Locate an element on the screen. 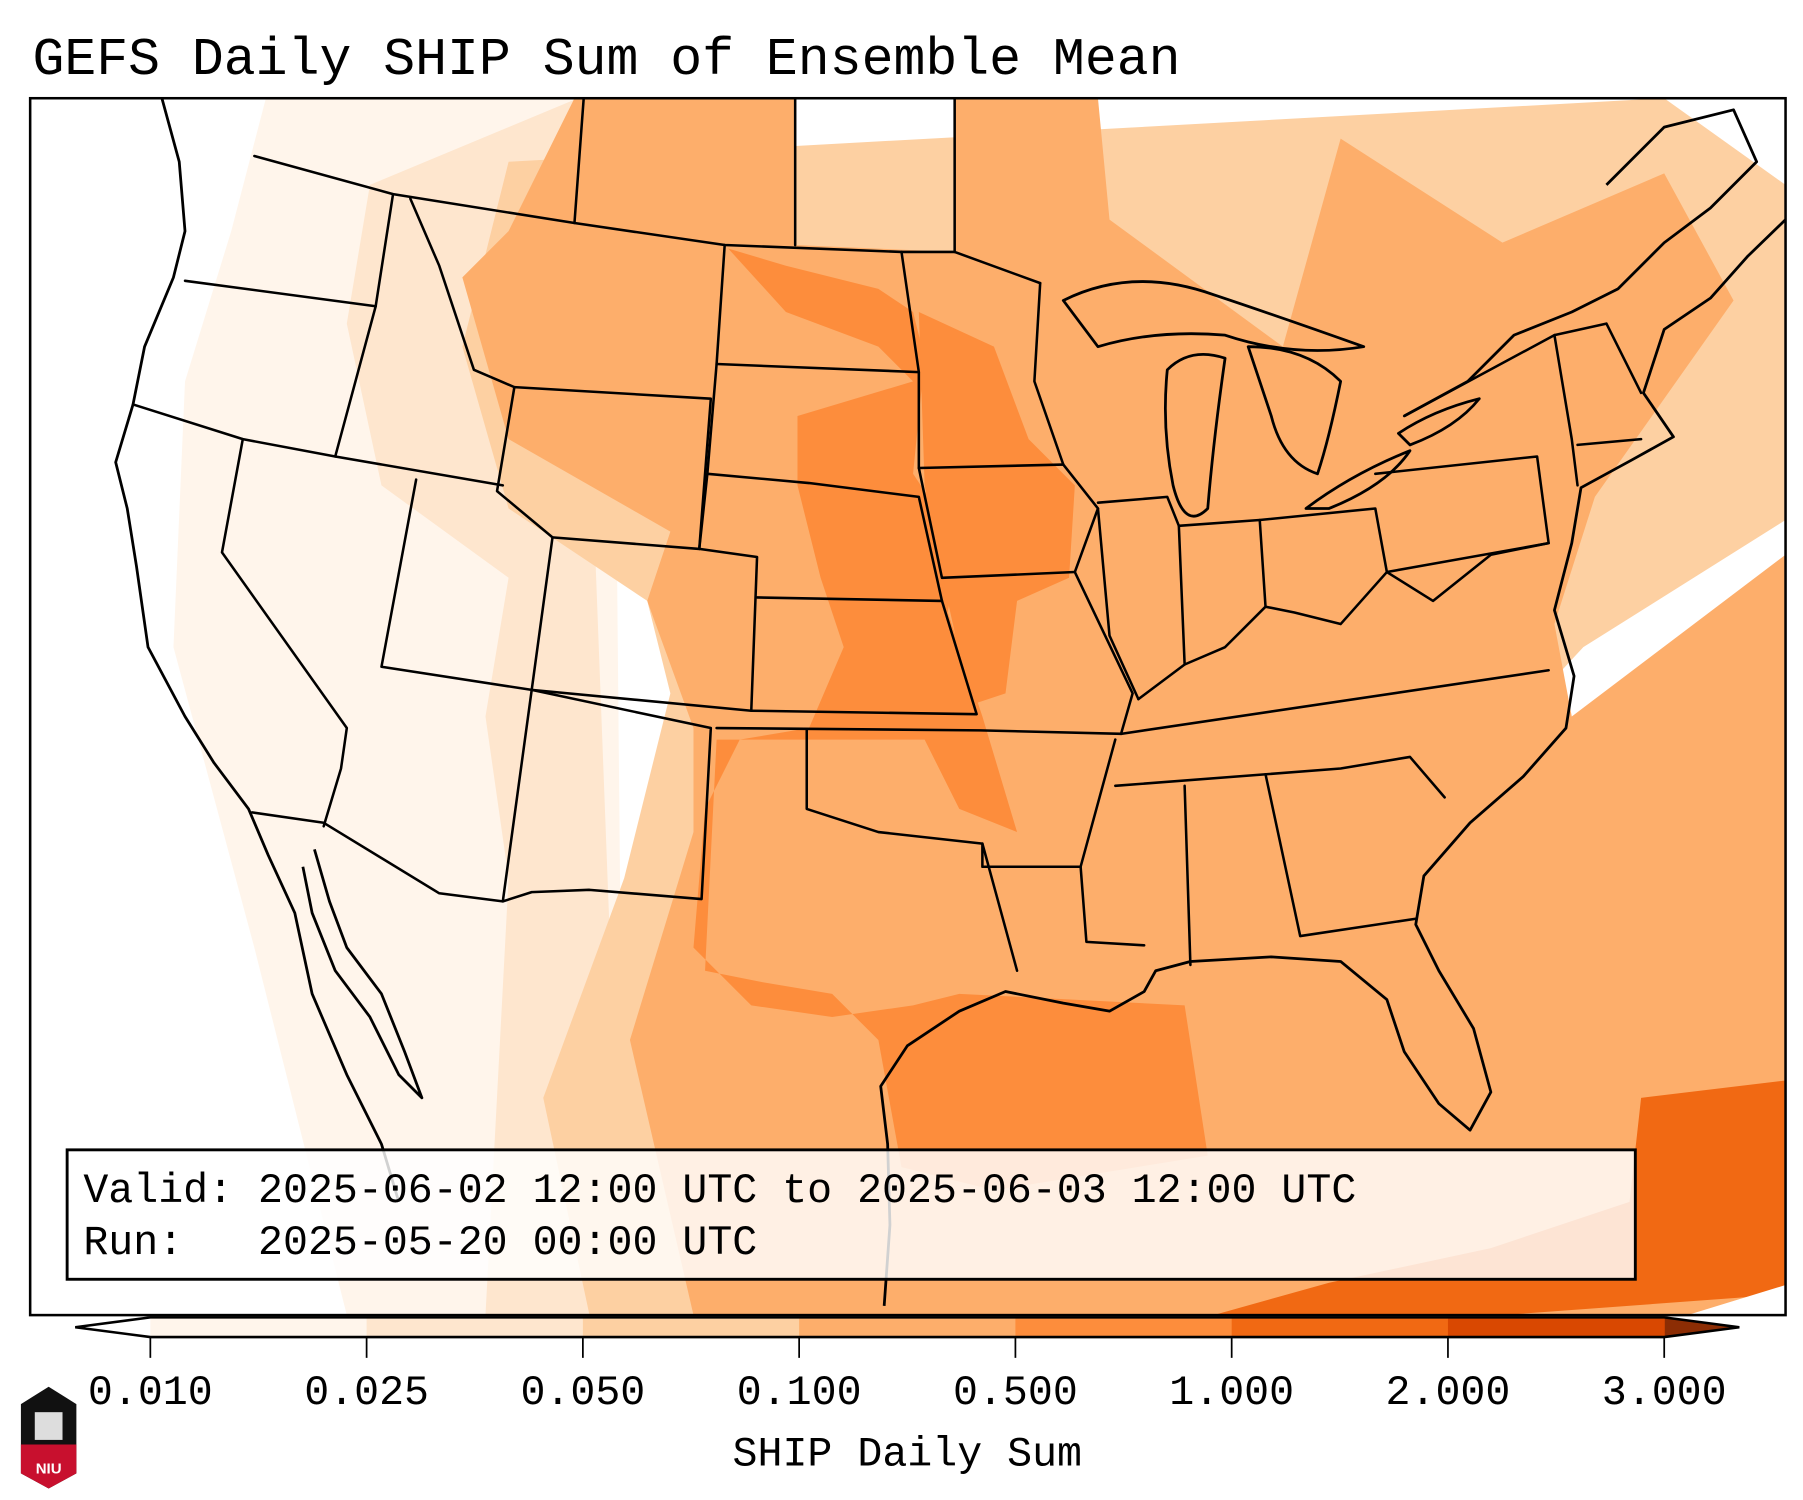 The height and width of the screenshot is (1500, 1803). colorbar-tick-label: 0.100 is located at coordinates (799, 1393).